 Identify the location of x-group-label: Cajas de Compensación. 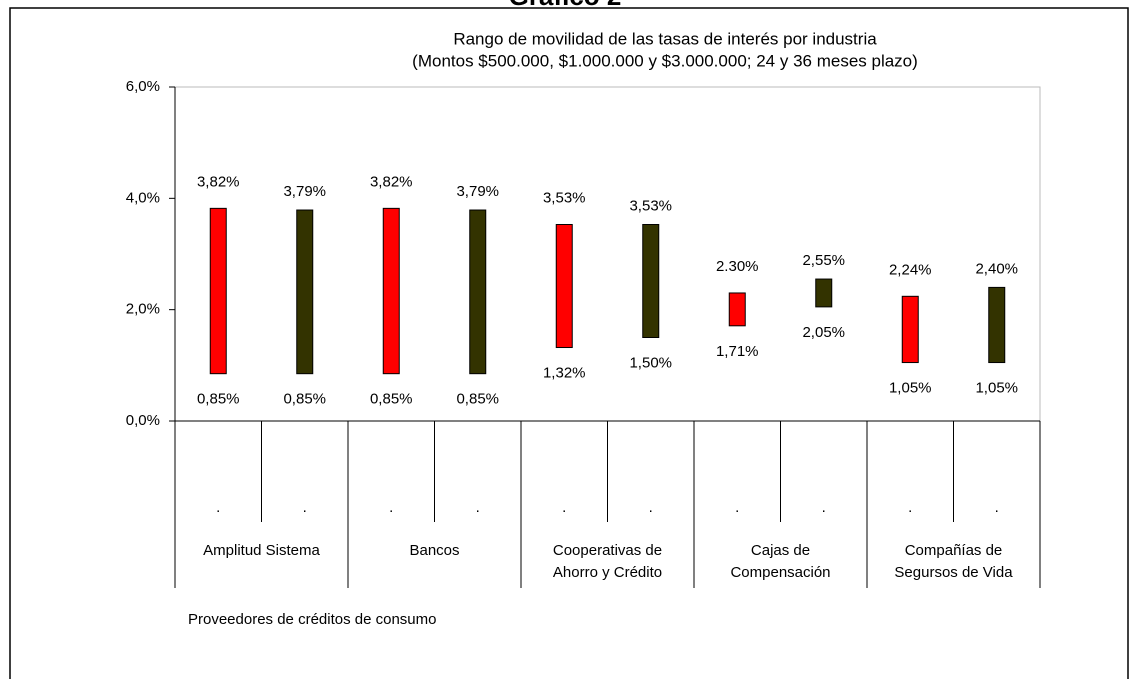
(780, 561).